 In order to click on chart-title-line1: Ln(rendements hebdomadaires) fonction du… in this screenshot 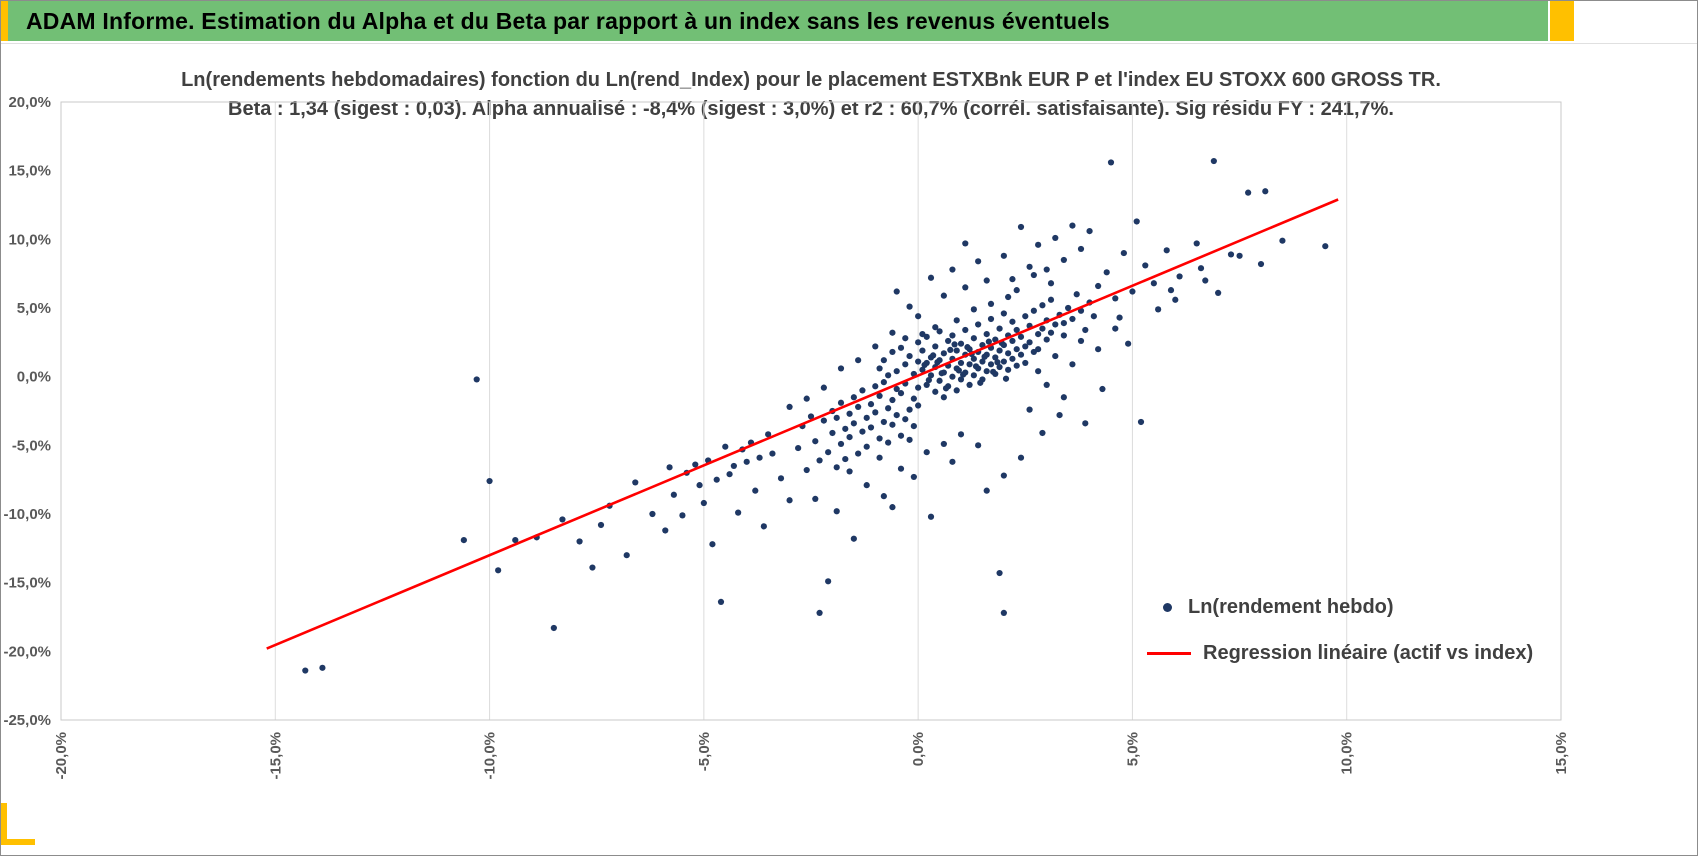, I will do `click(811, 80)`.